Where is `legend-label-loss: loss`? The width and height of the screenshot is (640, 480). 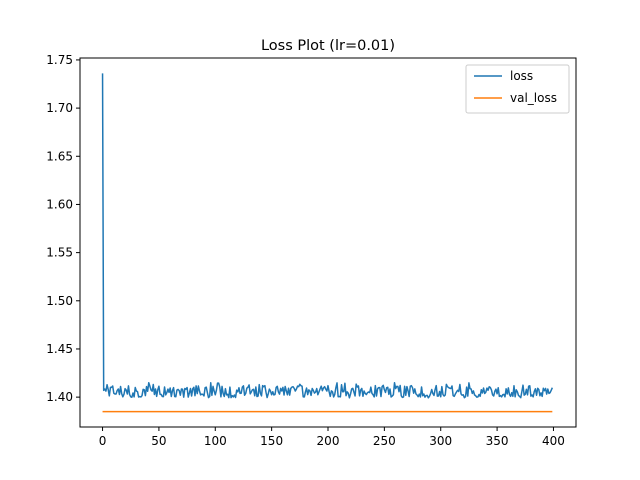
legend-label-loss: loss is located at coordinates (521, 76).